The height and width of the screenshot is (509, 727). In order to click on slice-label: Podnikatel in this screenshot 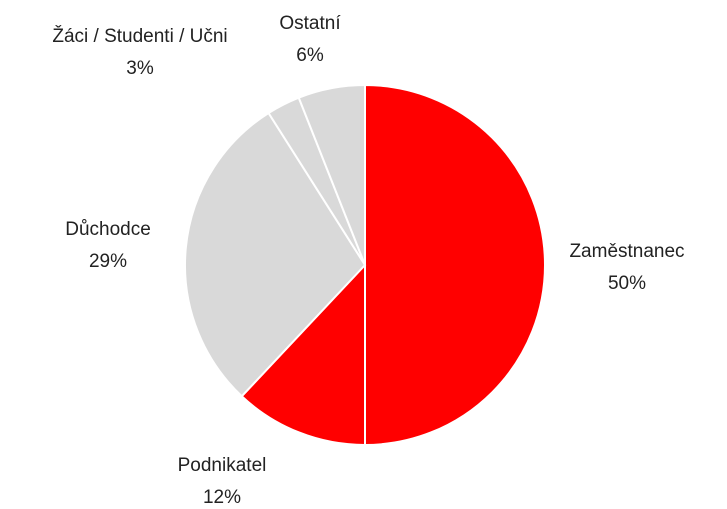, I will do `click(222, 465)`.